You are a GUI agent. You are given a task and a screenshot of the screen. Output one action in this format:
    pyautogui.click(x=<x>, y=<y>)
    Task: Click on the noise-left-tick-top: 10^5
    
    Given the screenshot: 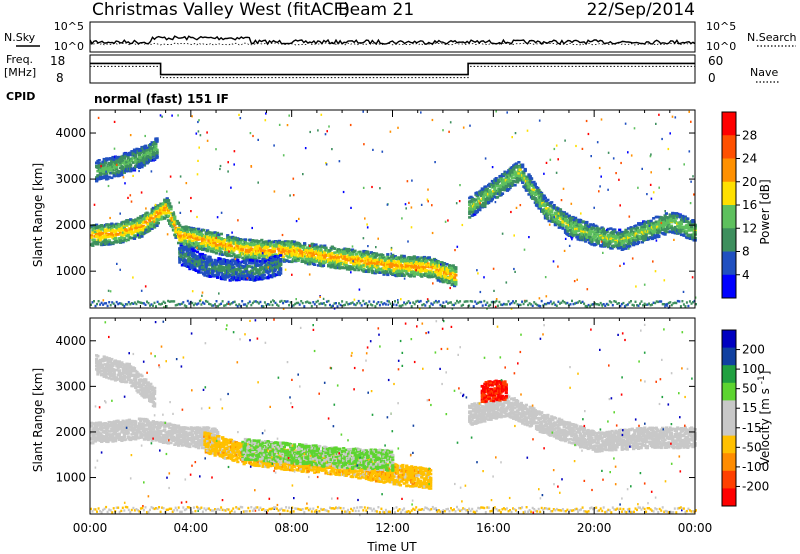 What is the action you would take?
    pyautogui.click(x=69, y=26)
    